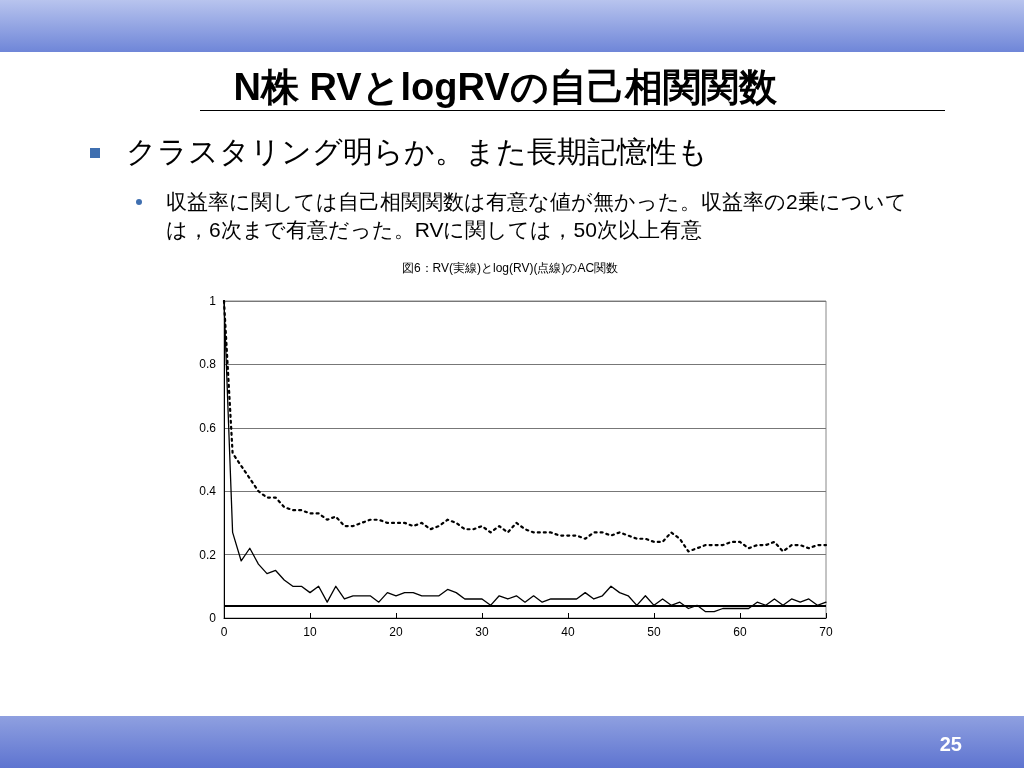  Describe the element at coordinates (417, 152) in the screenshot. I see `text: クラスタリング明らか。また長期記憶性も` at that location.